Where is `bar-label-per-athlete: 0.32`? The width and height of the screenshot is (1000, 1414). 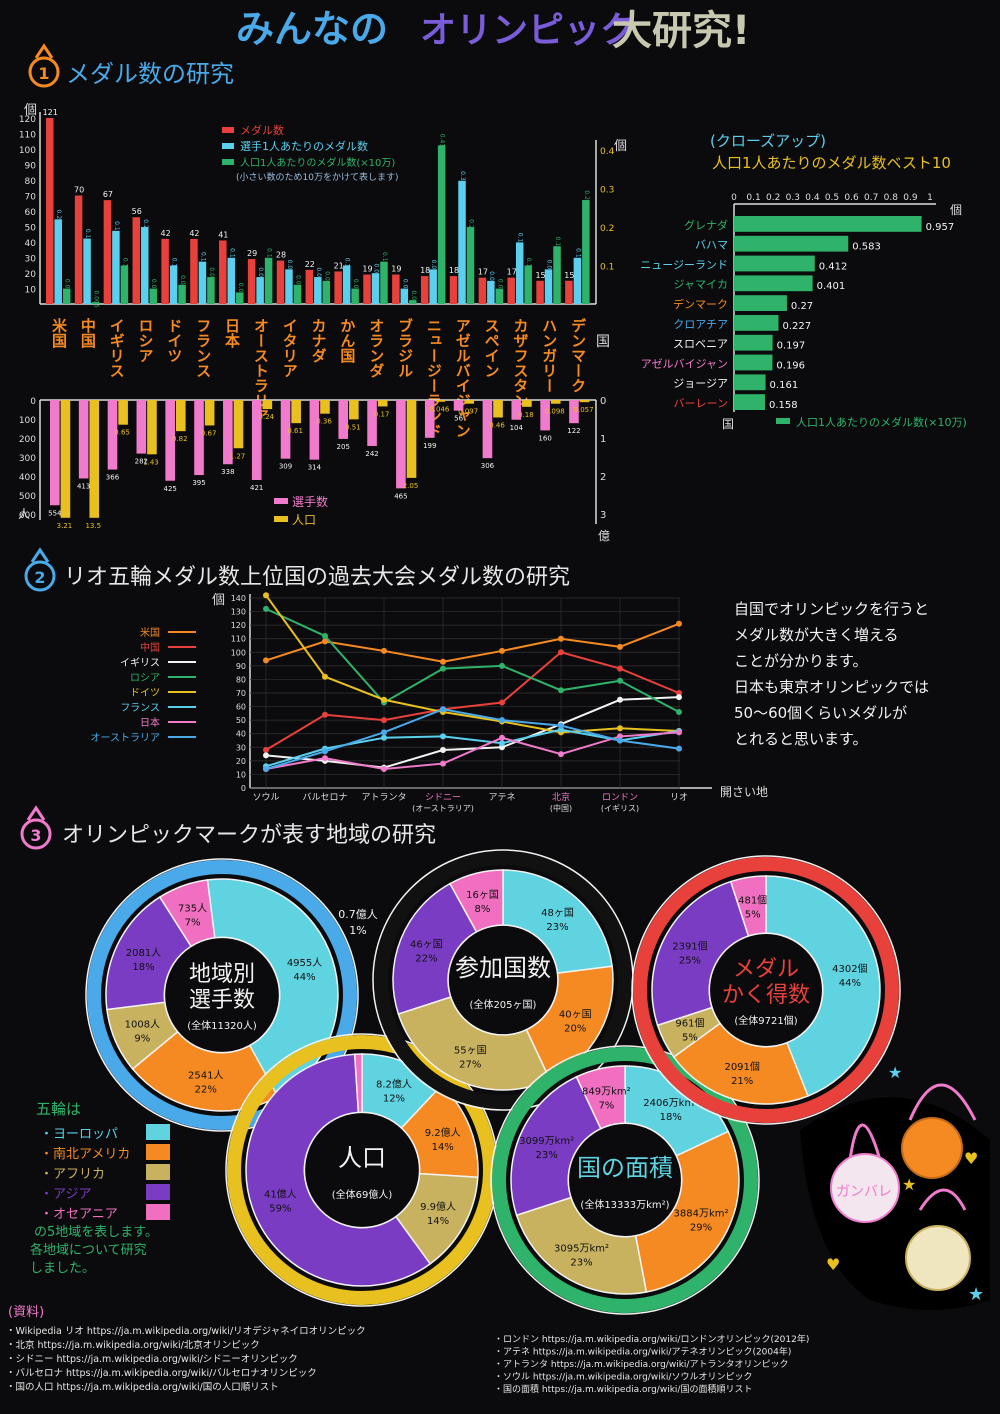 bar-label-per-athlete: 0.32 is located at coordinates (462, 178).